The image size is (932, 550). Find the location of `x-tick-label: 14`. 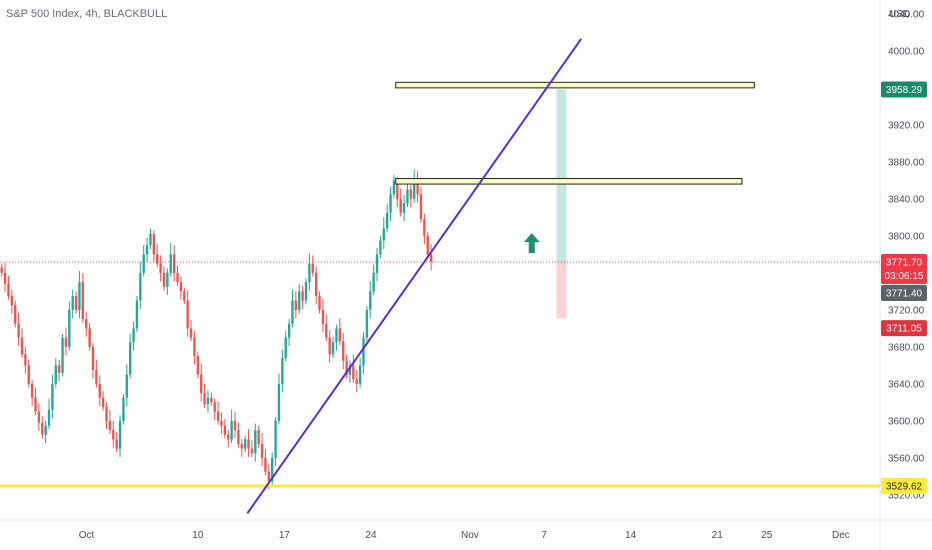

x-tick-label: 14 is located at coordinates (631, 535).